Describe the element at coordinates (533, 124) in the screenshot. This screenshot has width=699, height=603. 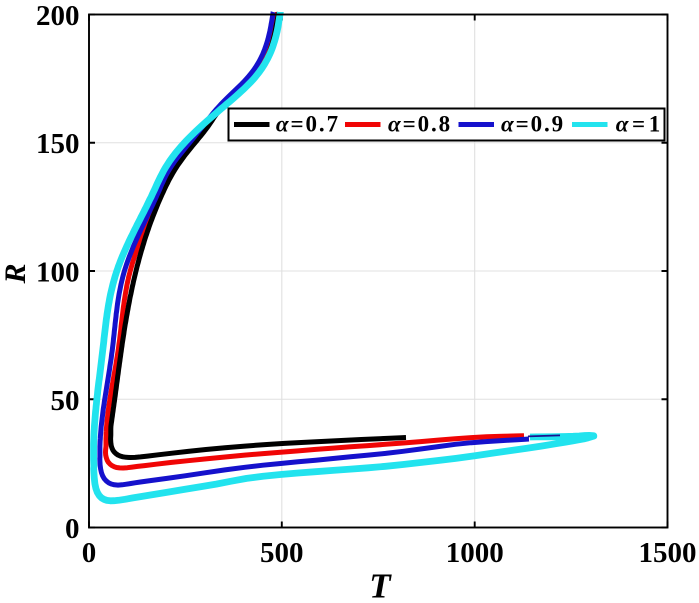
I see `svg-text: α=0.9` at that location.